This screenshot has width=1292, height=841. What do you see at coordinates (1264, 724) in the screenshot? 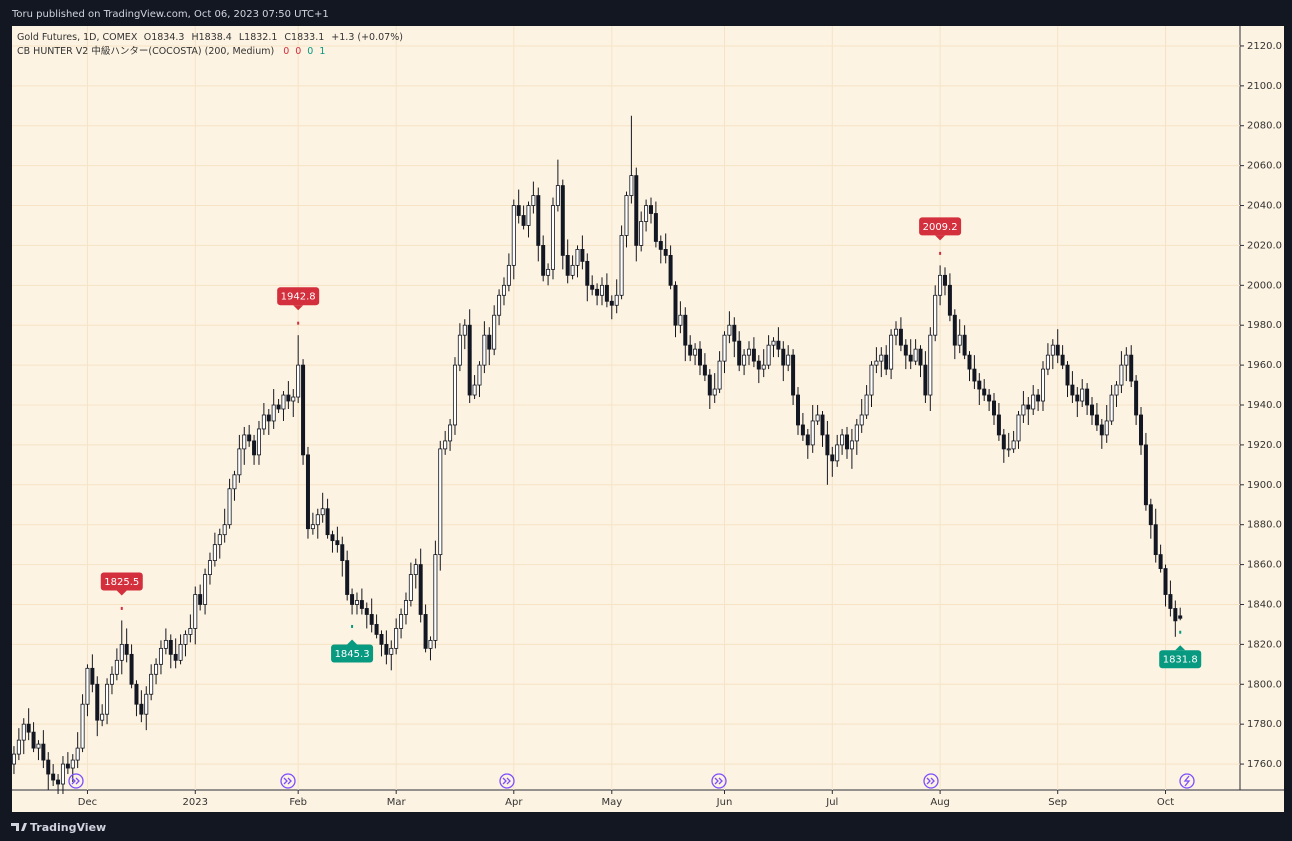
I see `y-tick-label: 1780.0` at bounding box center [1264, 724].